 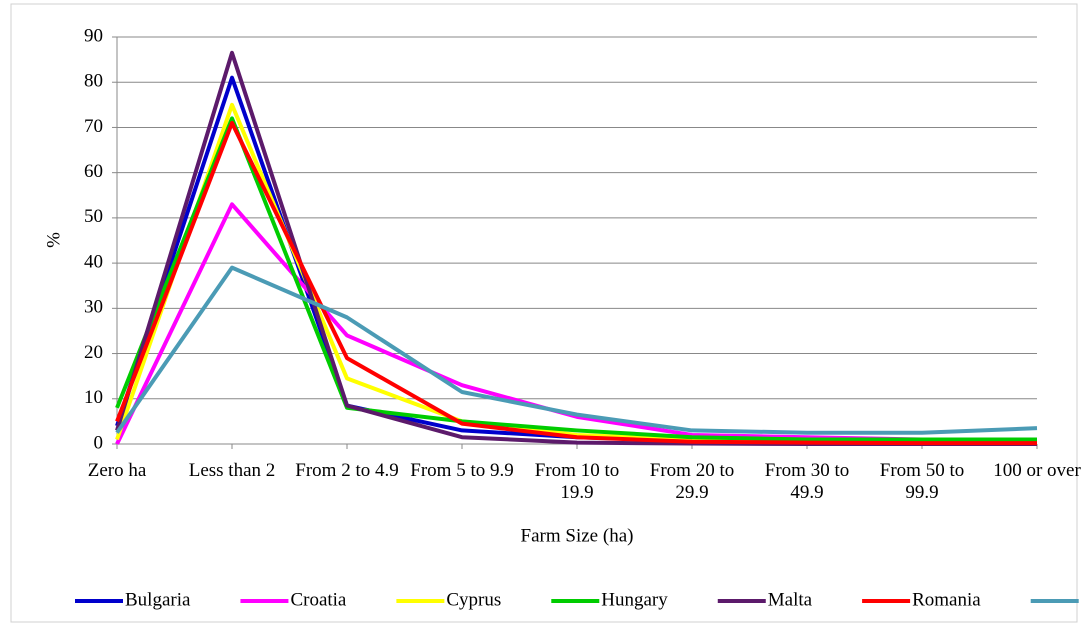 I want to click on x-tick-label: From 50 to 99.9, so click(x=922, y=481).